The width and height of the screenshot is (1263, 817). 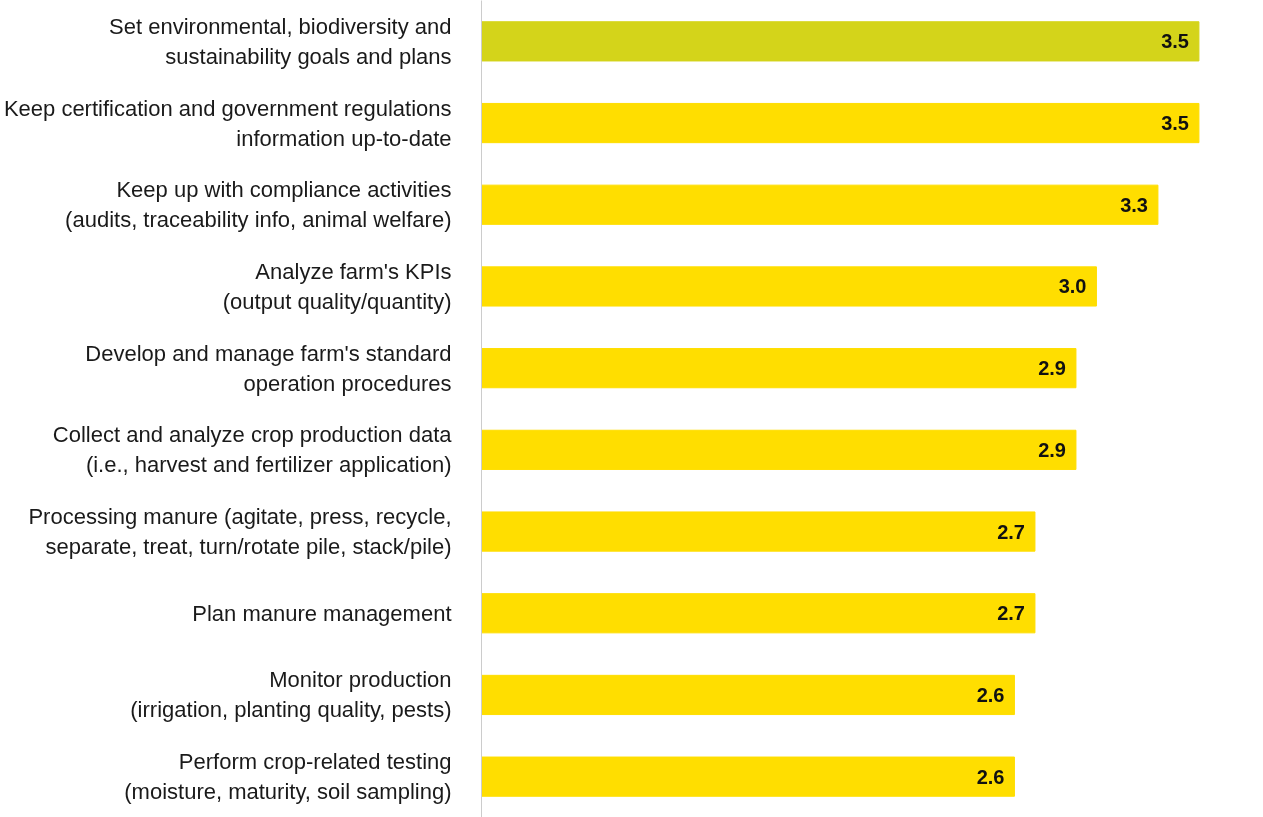 I want to click on y-tick-label: Plan manure management, so click(x=322, y=613).